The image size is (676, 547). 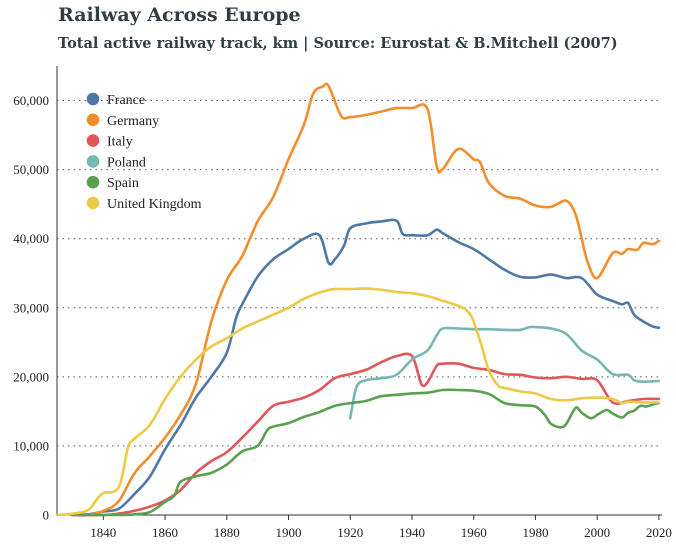 What do you see at coordinates (123, 183) in the screenshot?
I see `legend-label-spain: Spain` at bounding box center [123, 183].